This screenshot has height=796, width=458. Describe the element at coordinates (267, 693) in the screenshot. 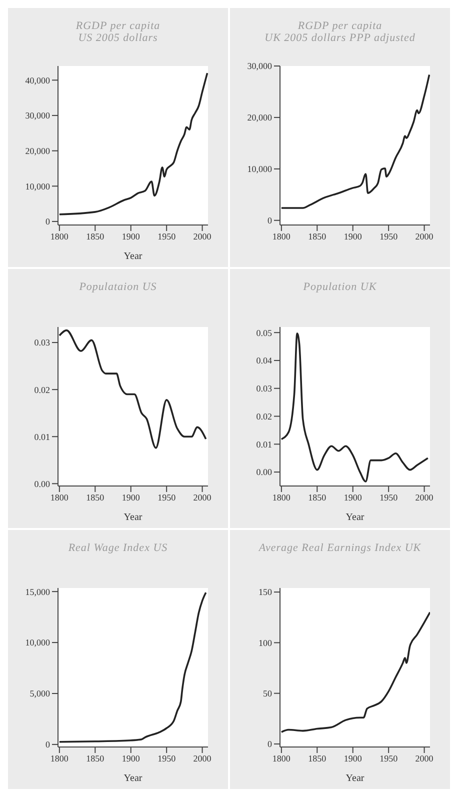

I see `y-tick-label: 50` at that location.